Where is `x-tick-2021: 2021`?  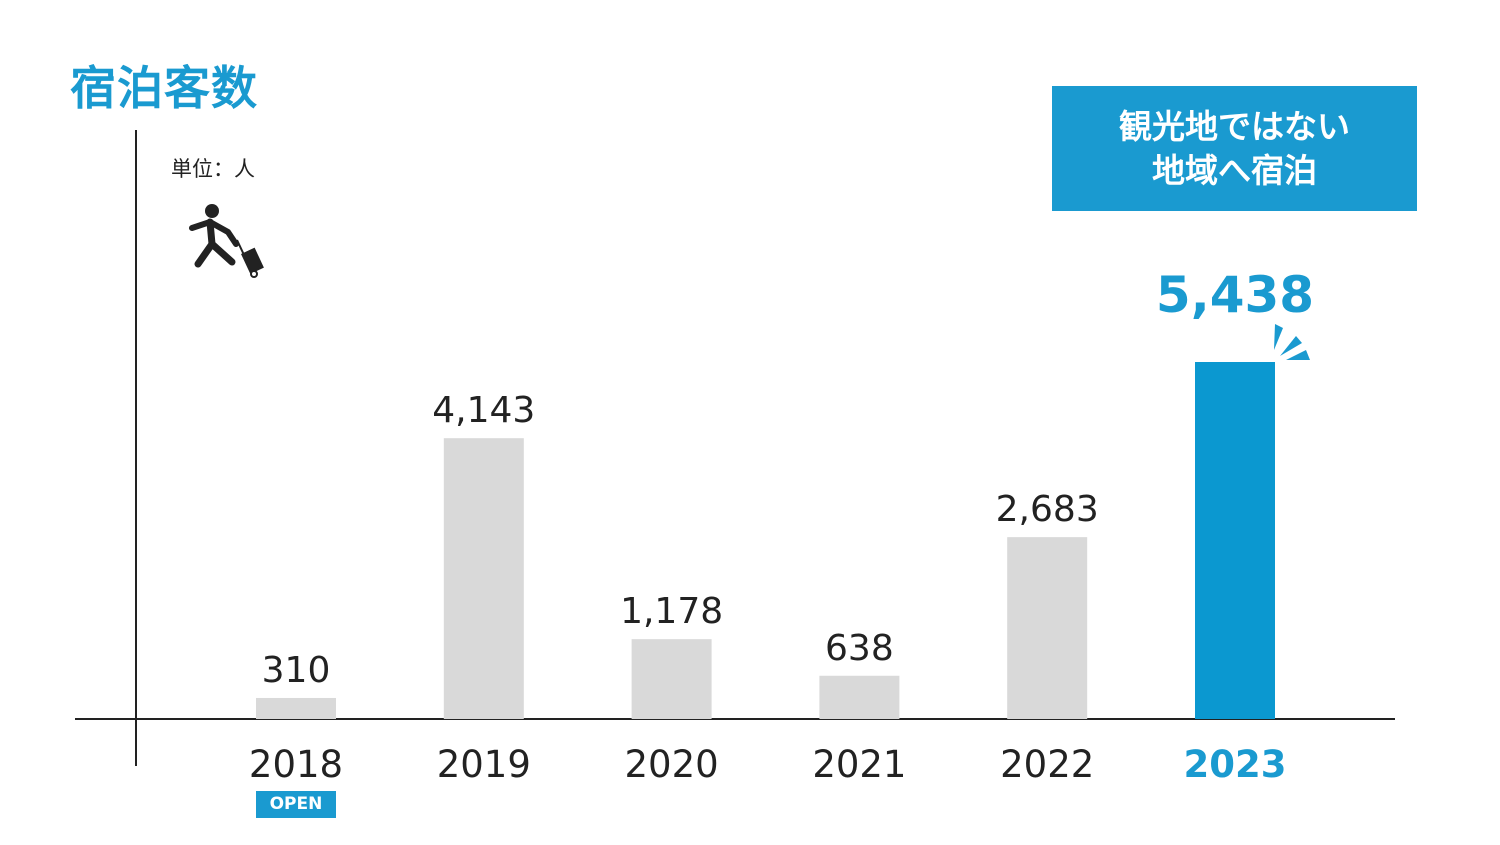
x-tick-2021: 2021 is located at coordinates (859, 764).